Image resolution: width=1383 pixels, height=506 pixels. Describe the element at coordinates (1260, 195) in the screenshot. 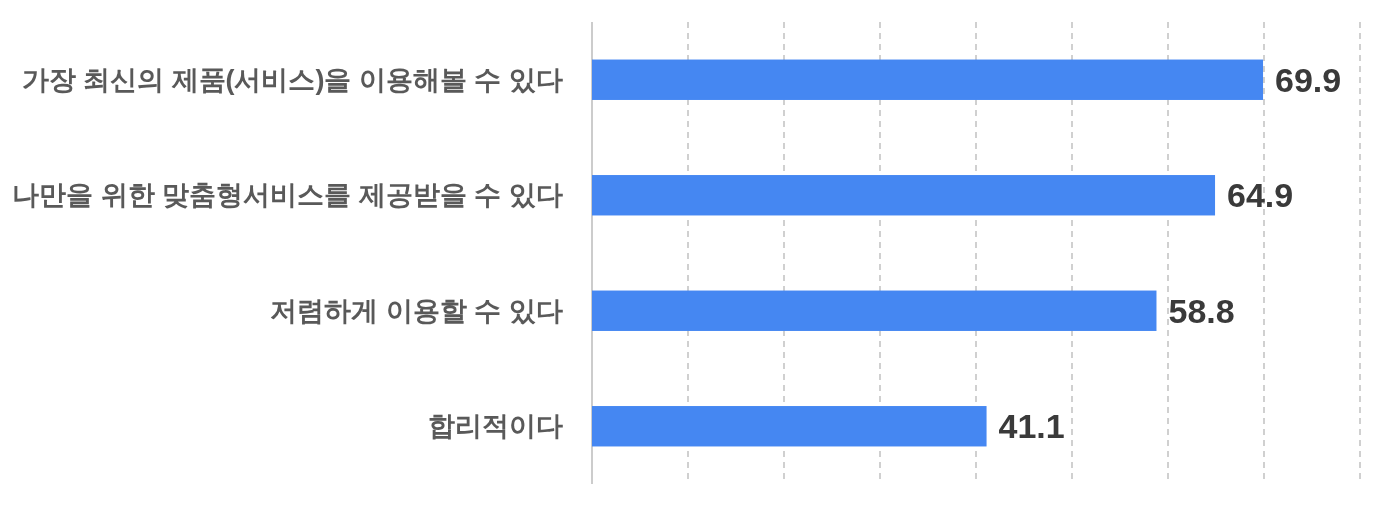

I see `data-label: 64.9` at that location.